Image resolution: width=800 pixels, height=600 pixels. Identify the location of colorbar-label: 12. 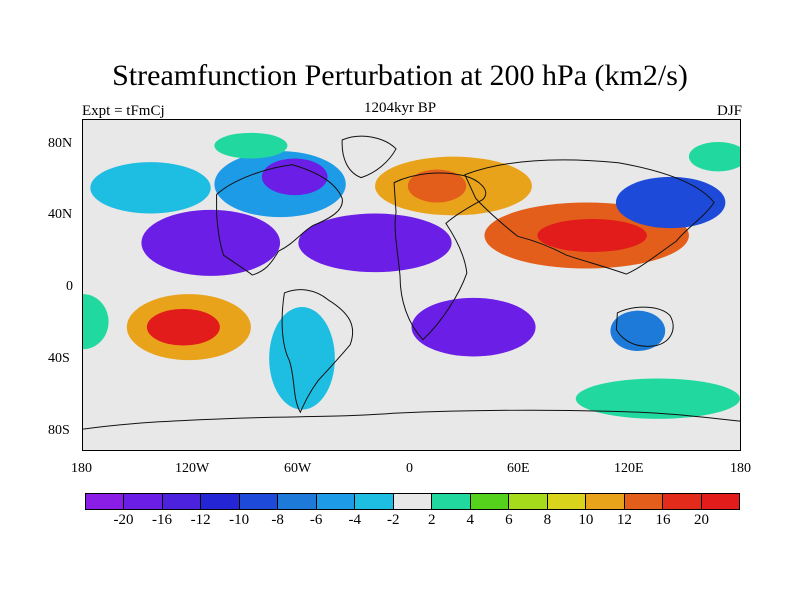
(624, 520).